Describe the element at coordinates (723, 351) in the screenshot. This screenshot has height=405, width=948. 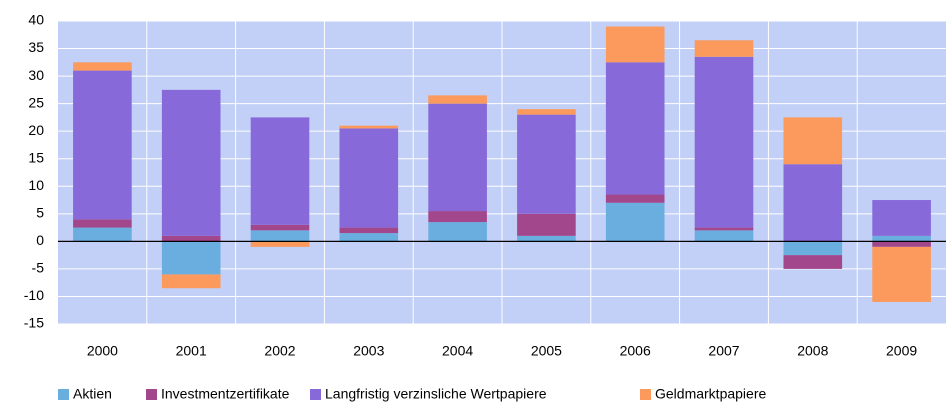
I see `x-tick-label: 2007` at that location.